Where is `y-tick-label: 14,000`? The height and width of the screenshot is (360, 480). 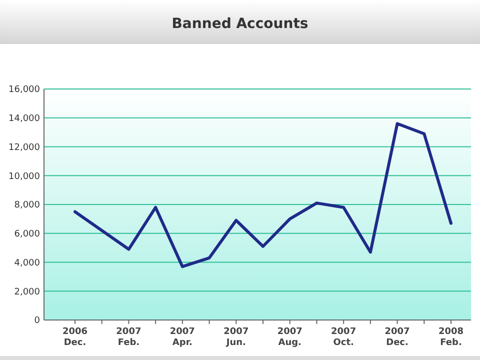
y-tick-label: 14,000 is located at coordinates (24, 119).